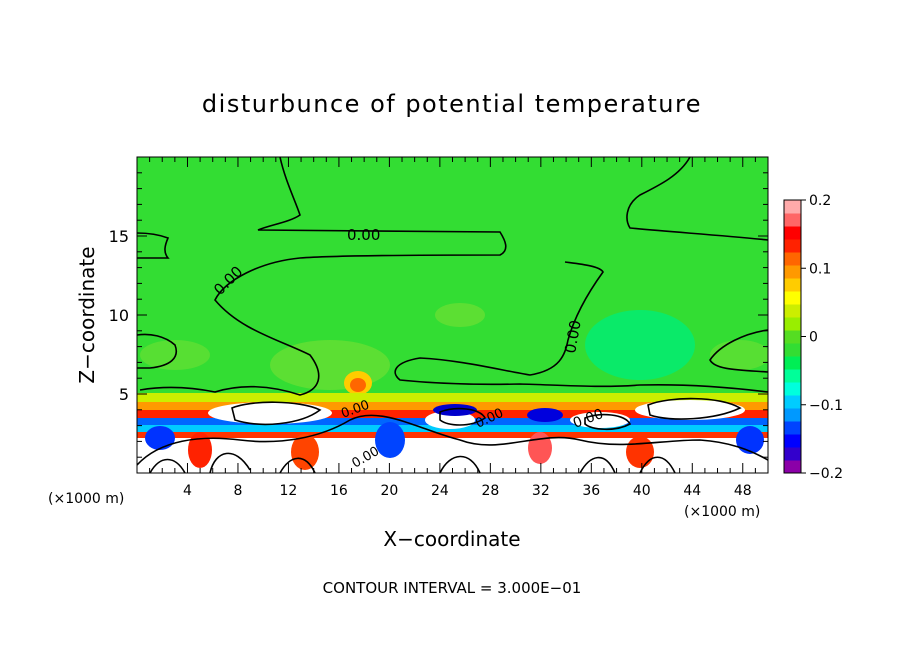  What do you see at coordinates (743, 491) in the screenshot?
I see `x-tick-label: 48` at bounding box center [743, 491].